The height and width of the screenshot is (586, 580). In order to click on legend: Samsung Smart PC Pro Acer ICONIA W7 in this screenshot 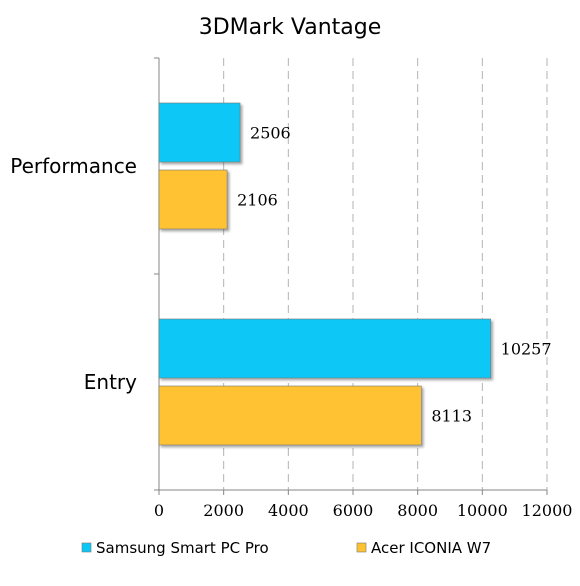, I will do `click(286, 548)`.